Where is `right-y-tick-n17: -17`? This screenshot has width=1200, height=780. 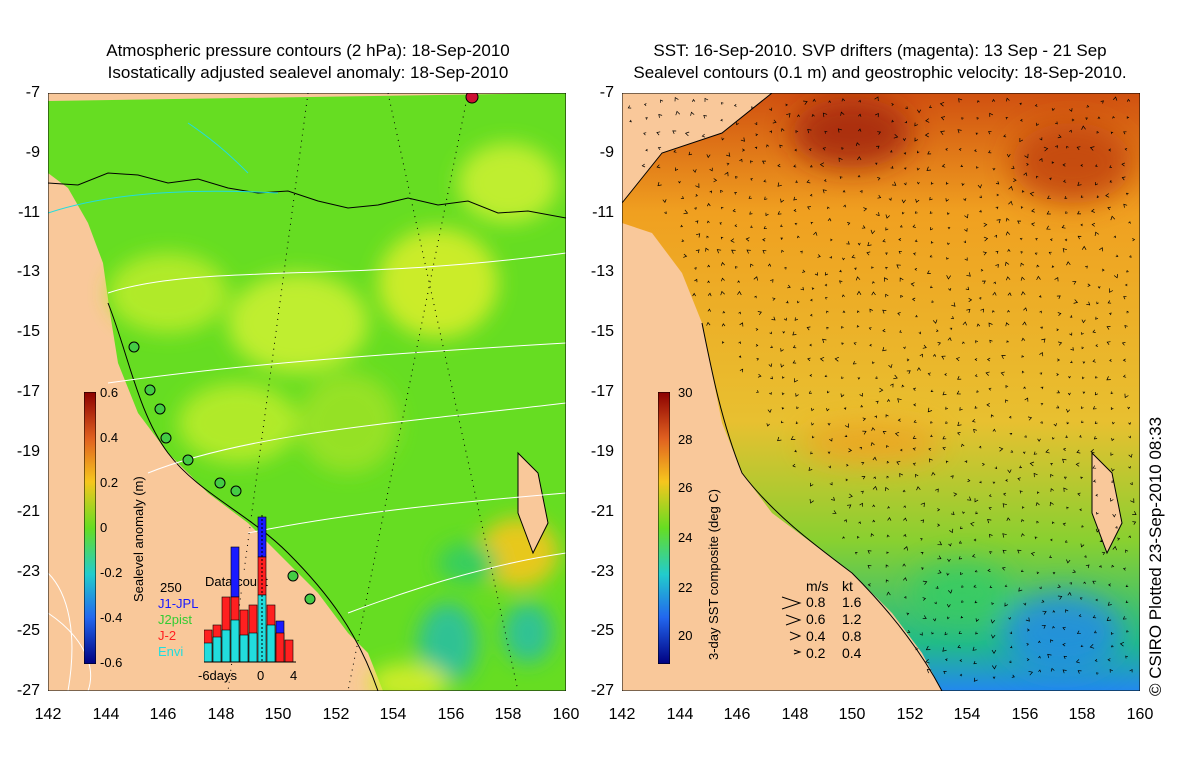 right-y-tick-n17: -17 is located at coordinates (602, 391).